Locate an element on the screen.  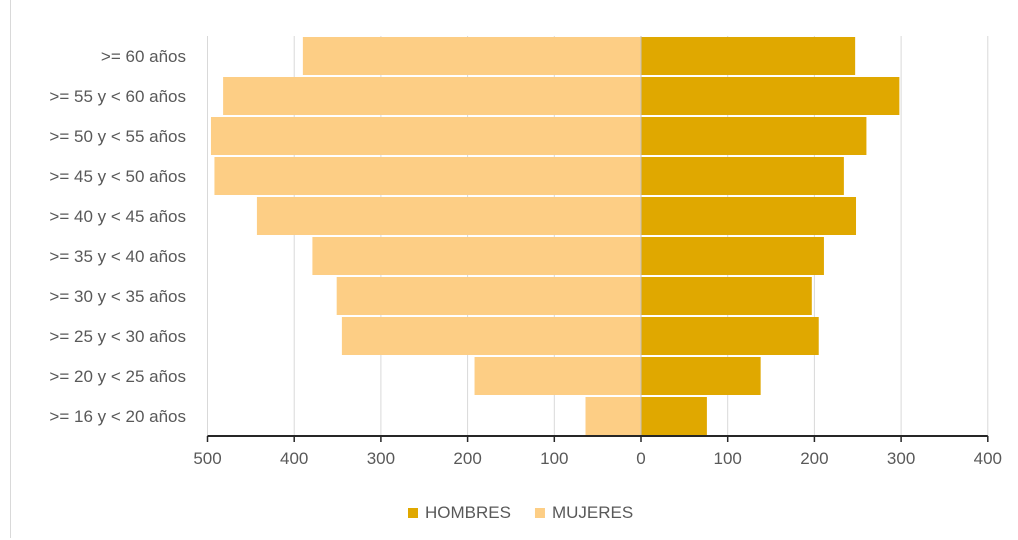
category-label: >= 60 años is located at coordinates (143, 56).